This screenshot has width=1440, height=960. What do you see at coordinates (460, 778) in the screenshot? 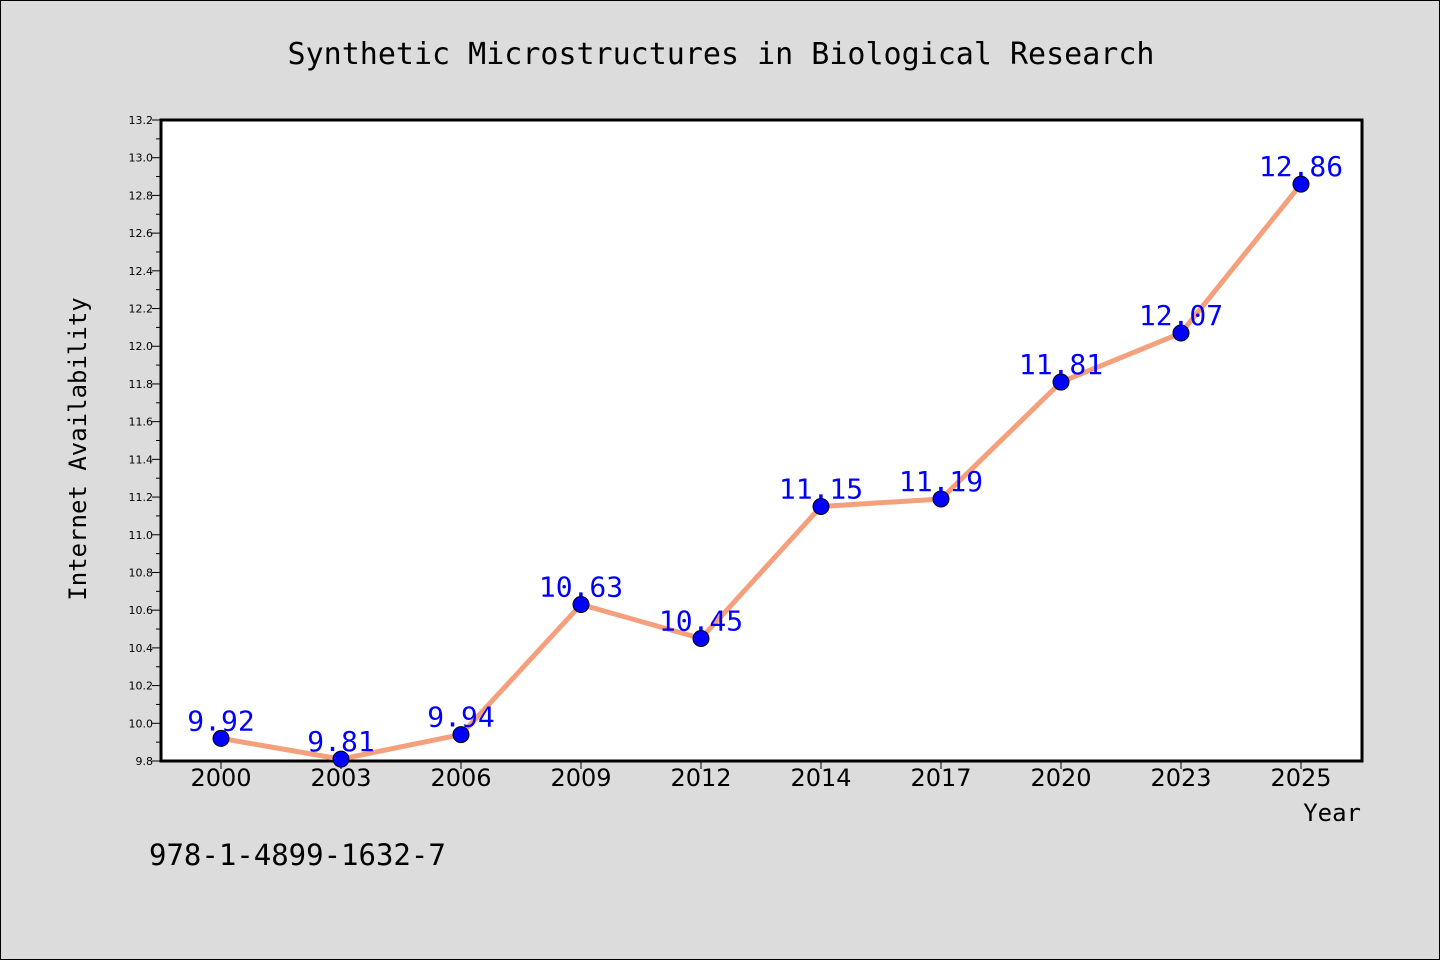
I see `x-tick-label: 2006` at bounding box center [460, 778].